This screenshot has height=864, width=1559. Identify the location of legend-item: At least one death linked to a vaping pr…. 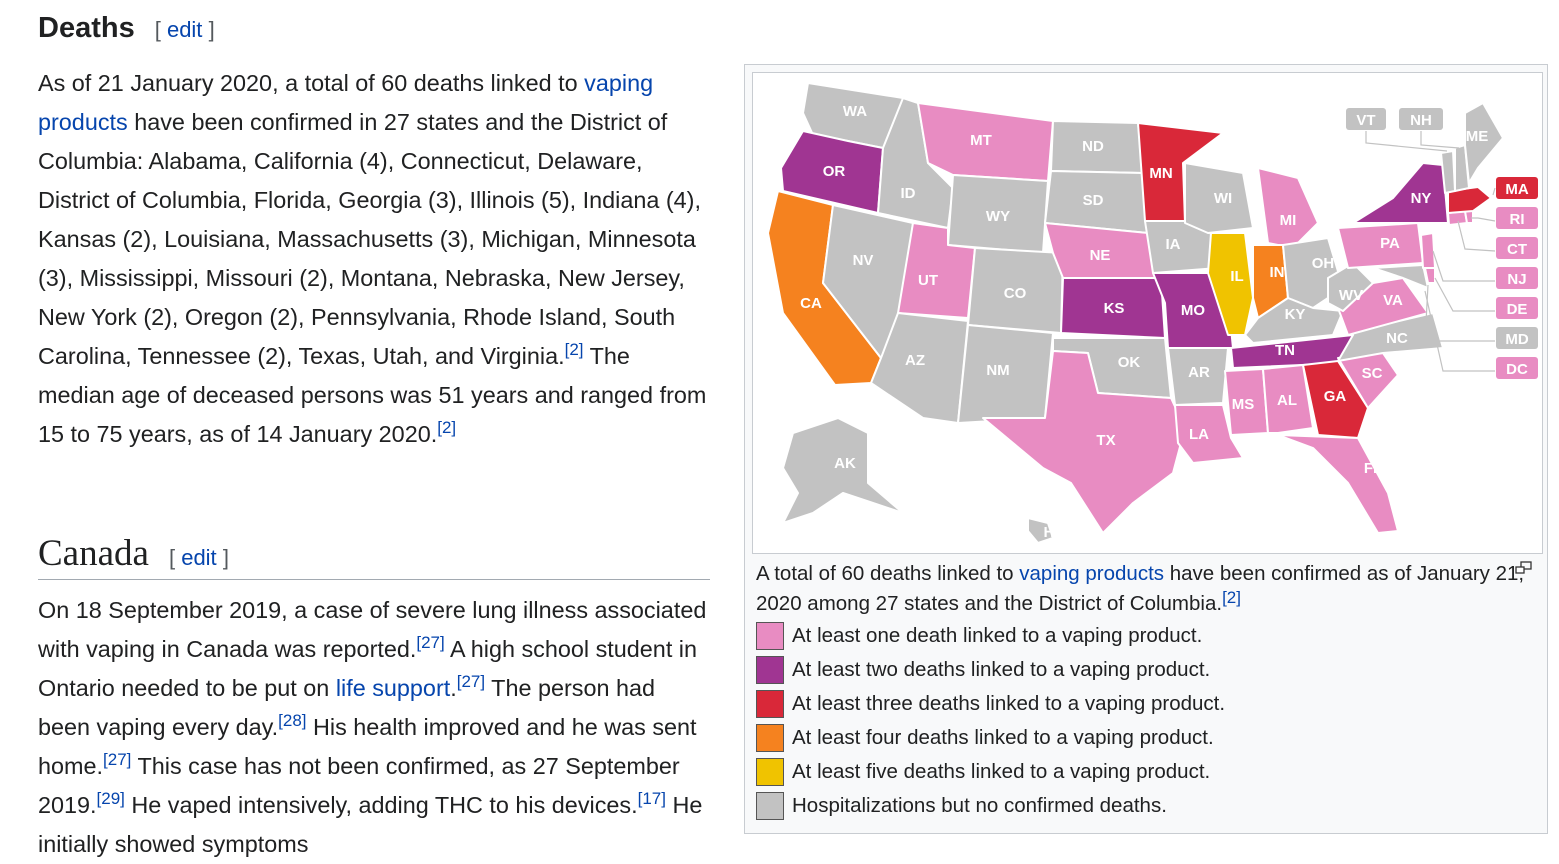
(990, 636).